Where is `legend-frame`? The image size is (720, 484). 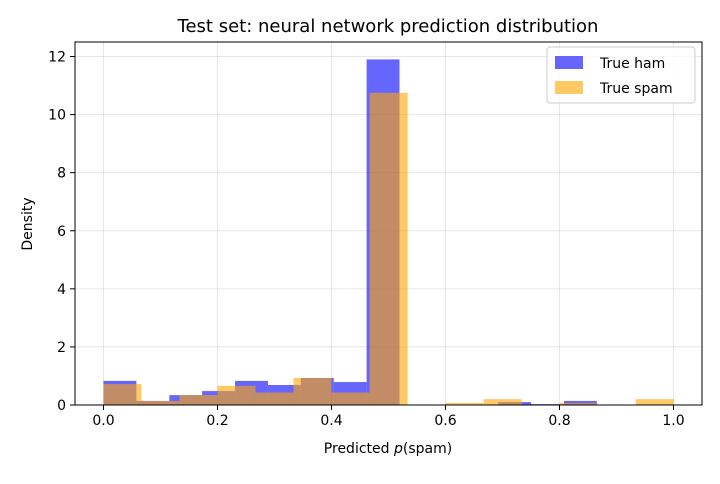
legend-frame is located at coordinates (621, 75).